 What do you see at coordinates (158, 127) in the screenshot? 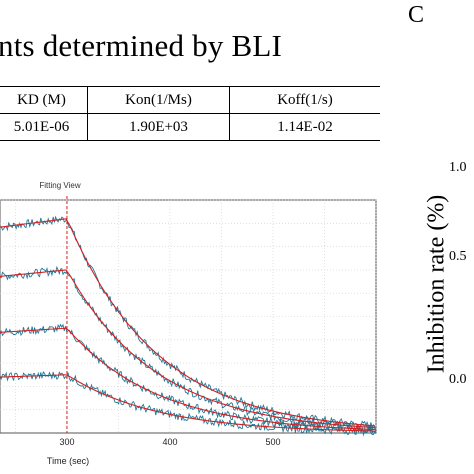
I see `value-kon: 1.90E+03` at bounding box center [158, 127].